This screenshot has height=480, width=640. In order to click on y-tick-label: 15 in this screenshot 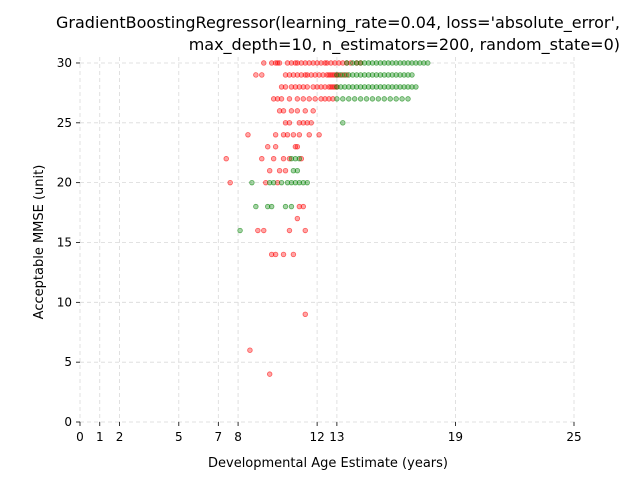, I will do `click(64, 242)`.